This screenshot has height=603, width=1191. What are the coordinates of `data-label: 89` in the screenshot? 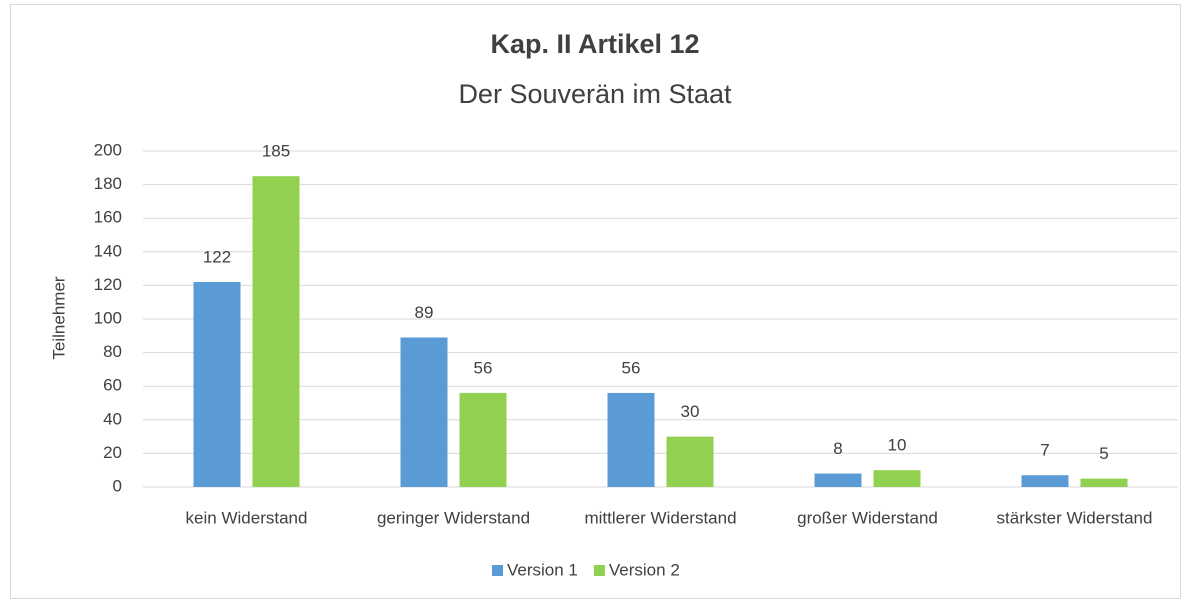 It's located at (424, 312).